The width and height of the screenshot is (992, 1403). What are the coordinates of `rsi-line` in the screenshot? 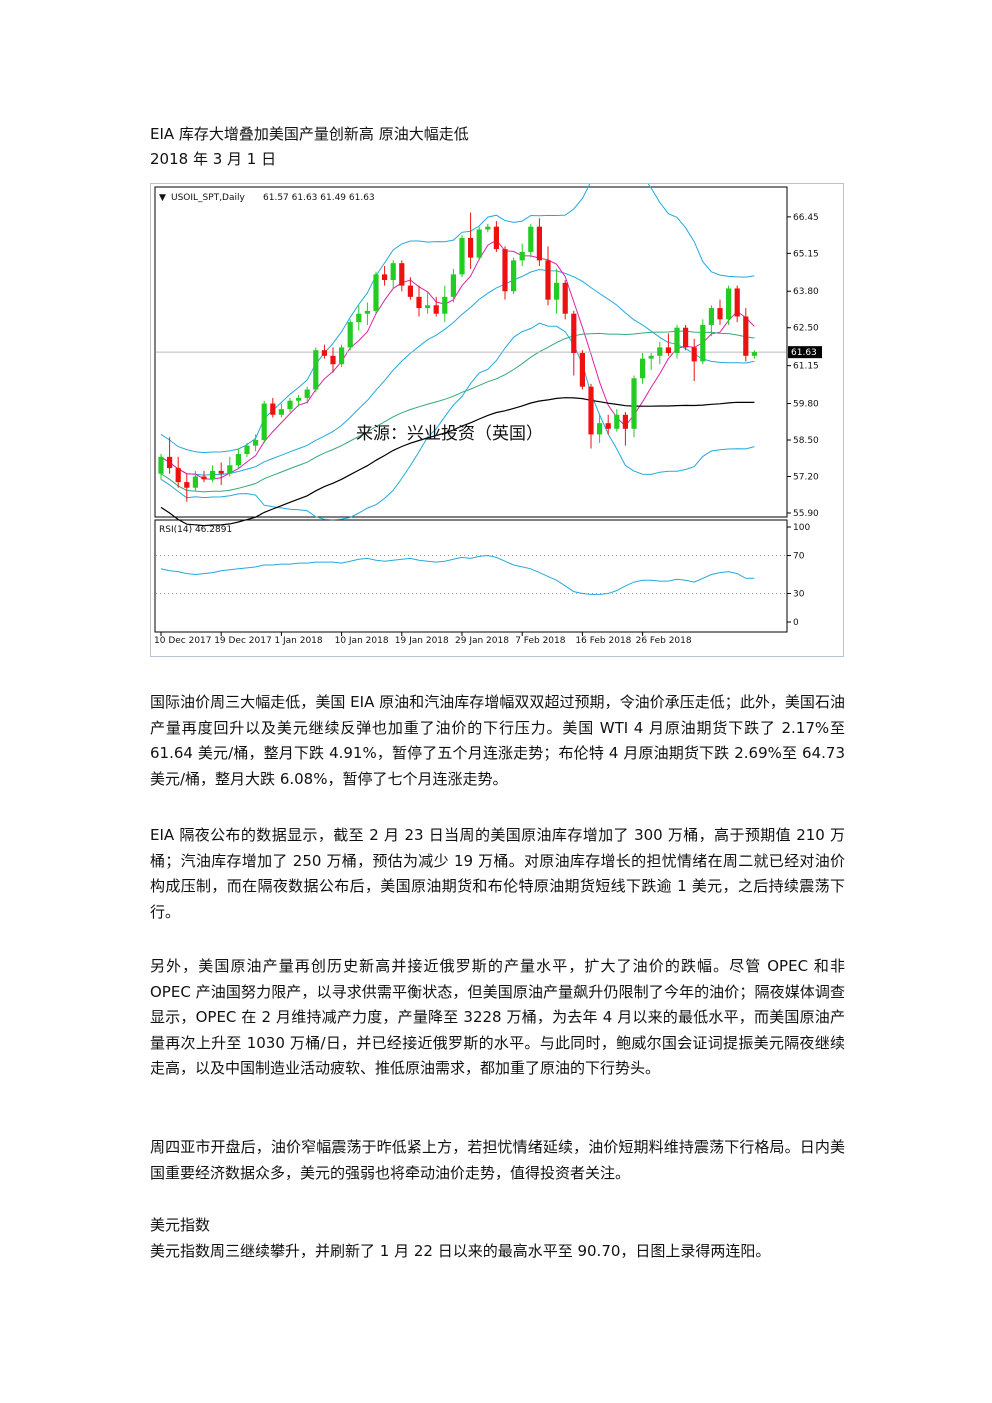 It's located at (457, 574).